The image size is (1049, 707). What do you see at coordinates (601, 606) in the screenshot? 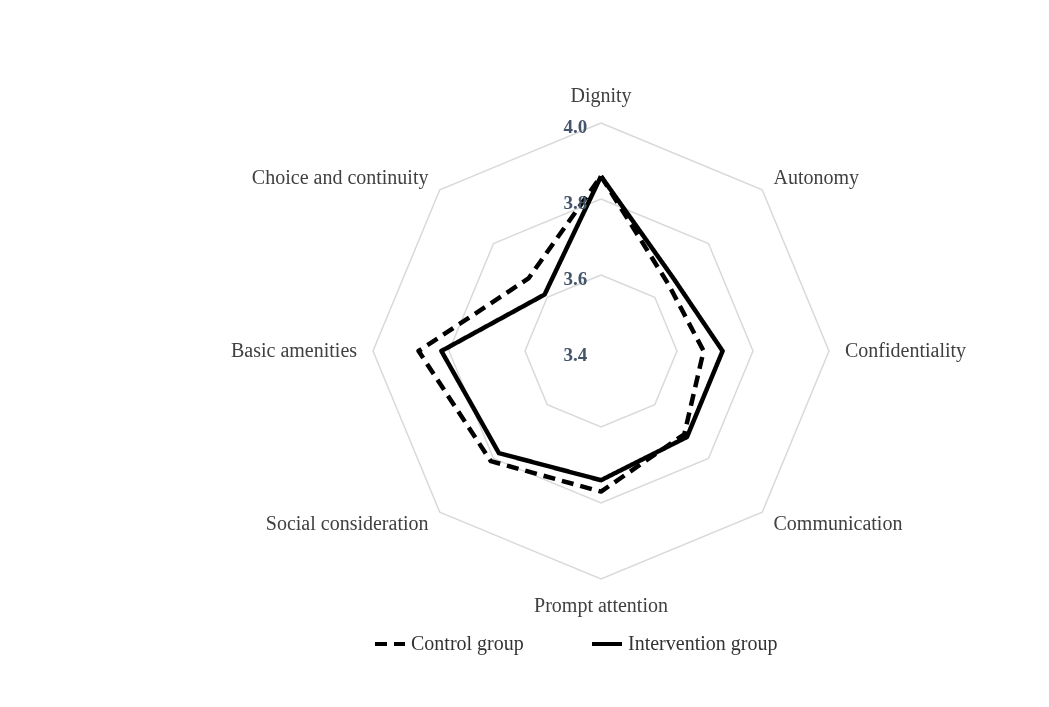
I see `spoke-label: Prompt attention` at bounding box center [601, 606].